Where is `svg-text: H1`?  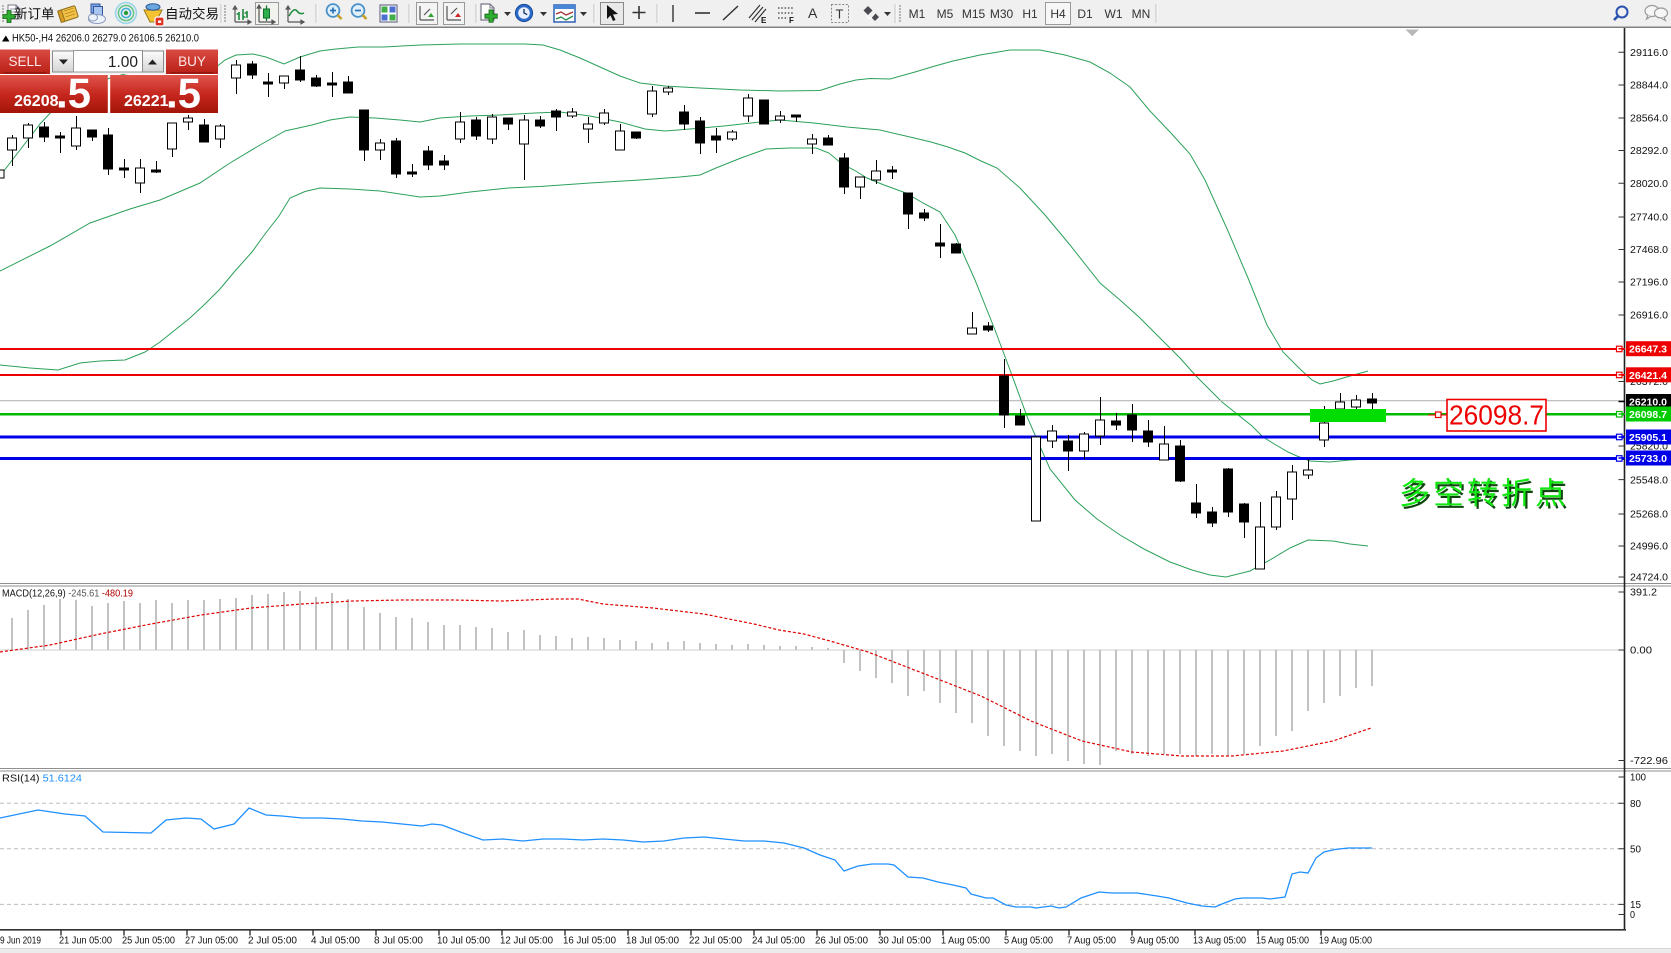
svg-text: H1 is located at coordinates (1030, 14).